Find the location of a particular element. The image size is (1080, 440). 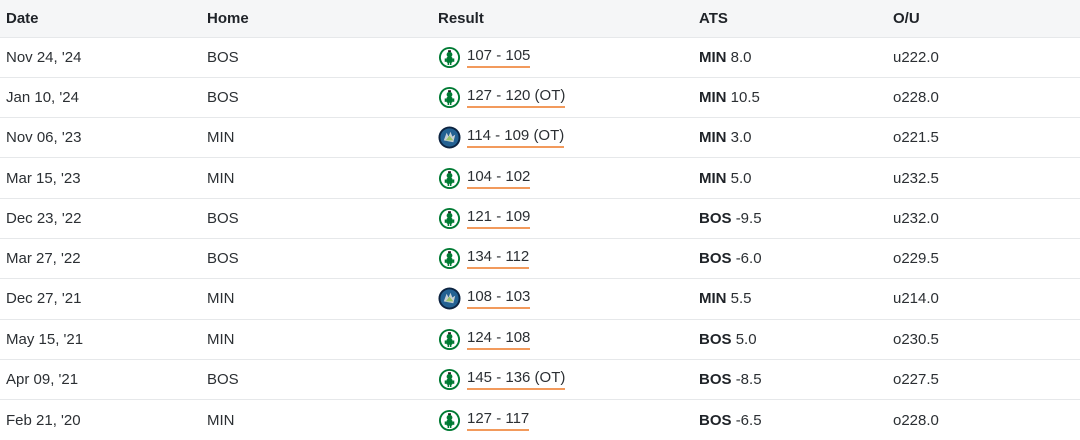

result-cell: 134 - 112 is located at coordinates (562, 258).